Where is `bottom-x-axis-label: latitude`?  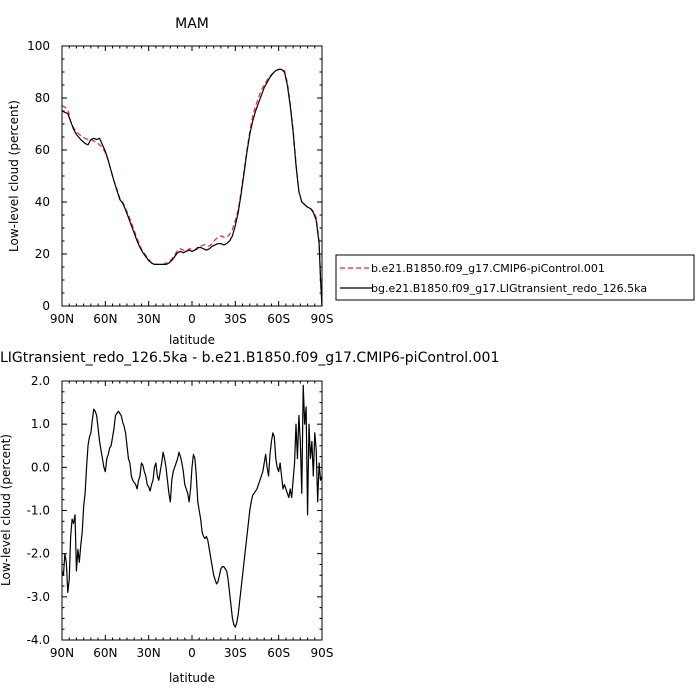
bottom-x-axis-label: latitude is located at coordinates (192, 678).